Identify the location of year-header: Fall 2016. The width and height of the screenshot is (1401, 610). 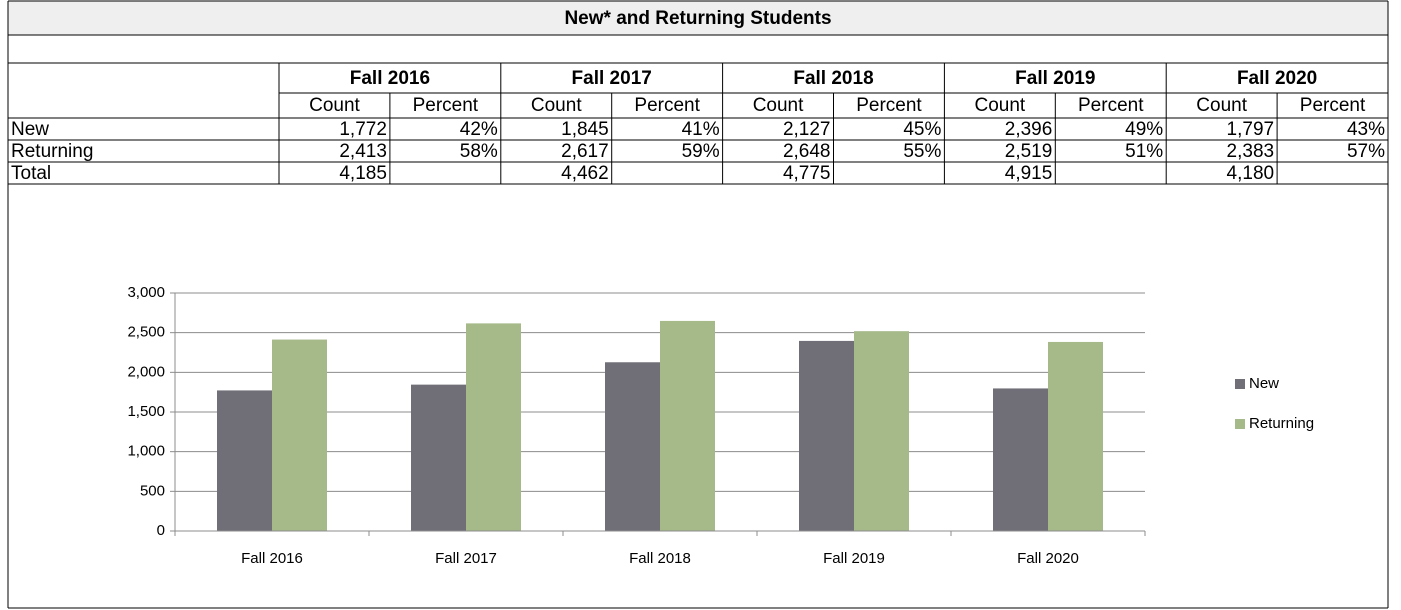
(390, 78).